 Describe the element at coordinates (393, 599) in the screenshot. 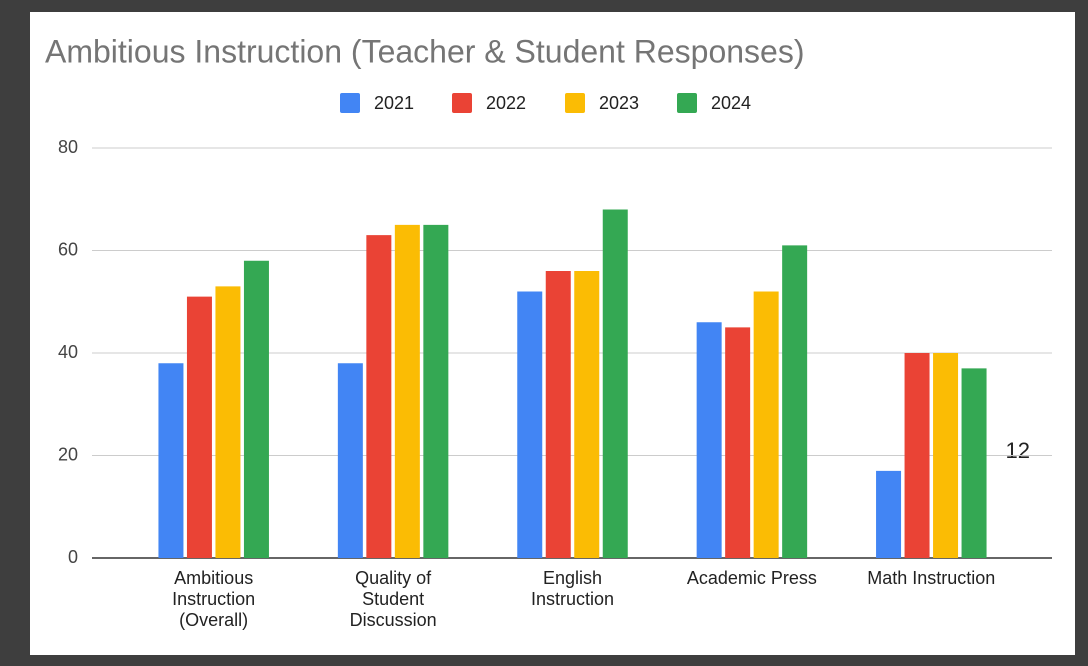

I see `x-tick-label: Quality of Student Discussion` at that location.